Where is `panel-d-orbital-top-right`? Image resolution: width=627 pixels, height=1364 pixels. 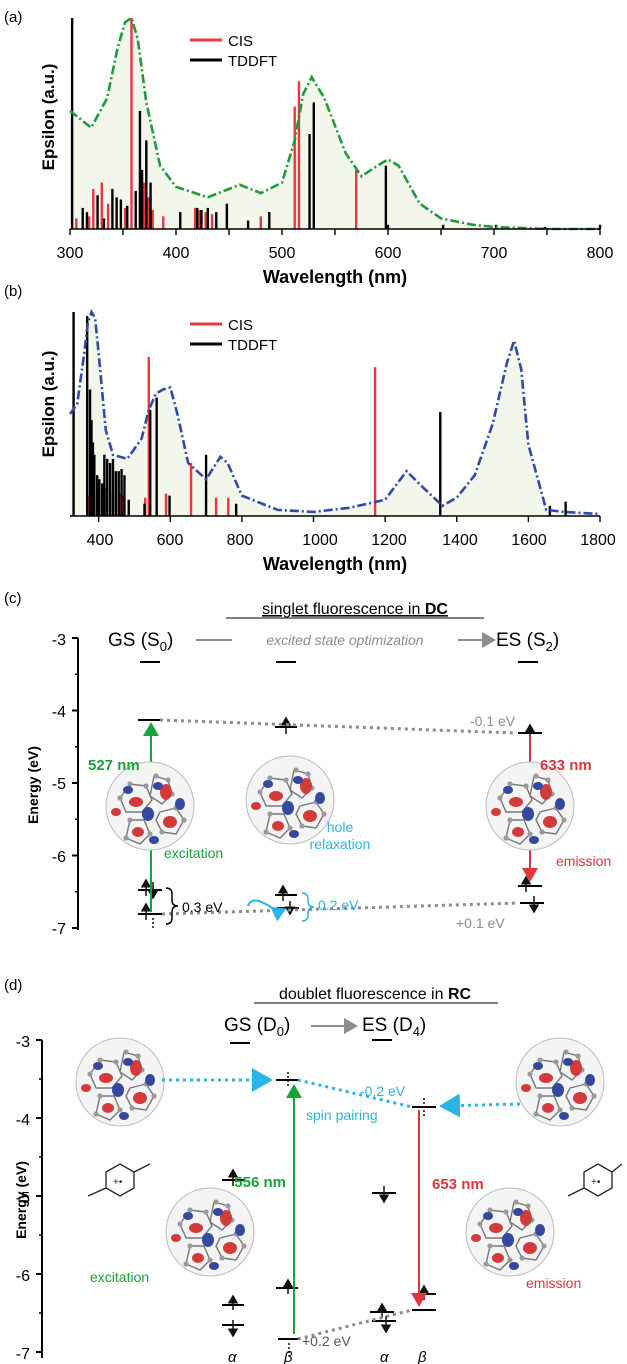 panel-d-orbital-top-right is located at coordinates (560, 1082).